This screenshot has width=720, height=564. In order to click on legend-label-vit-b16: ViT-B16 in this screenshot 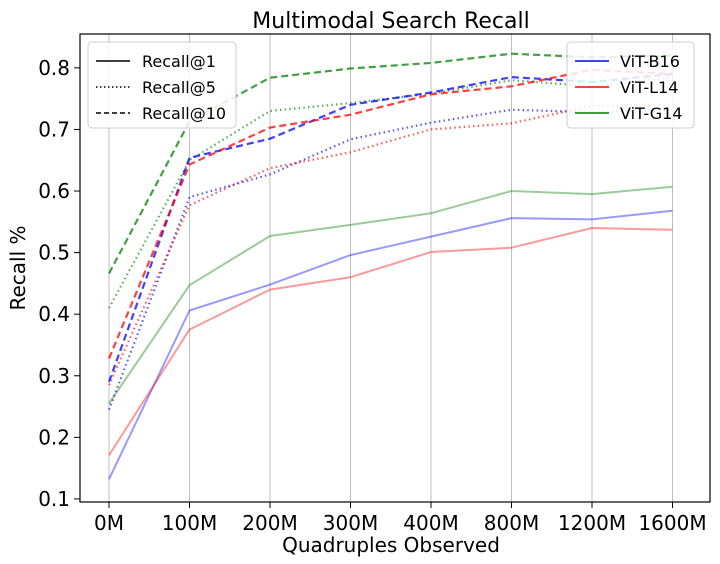, I will do `click(650, 61)`.